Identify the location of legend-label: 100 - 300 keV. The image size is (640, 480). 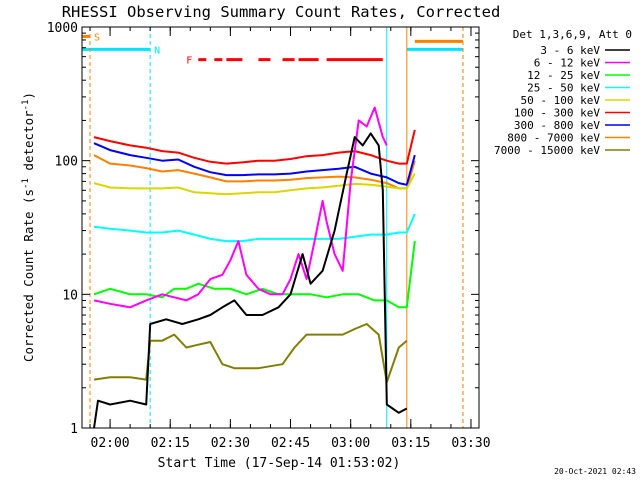
(557, 113).